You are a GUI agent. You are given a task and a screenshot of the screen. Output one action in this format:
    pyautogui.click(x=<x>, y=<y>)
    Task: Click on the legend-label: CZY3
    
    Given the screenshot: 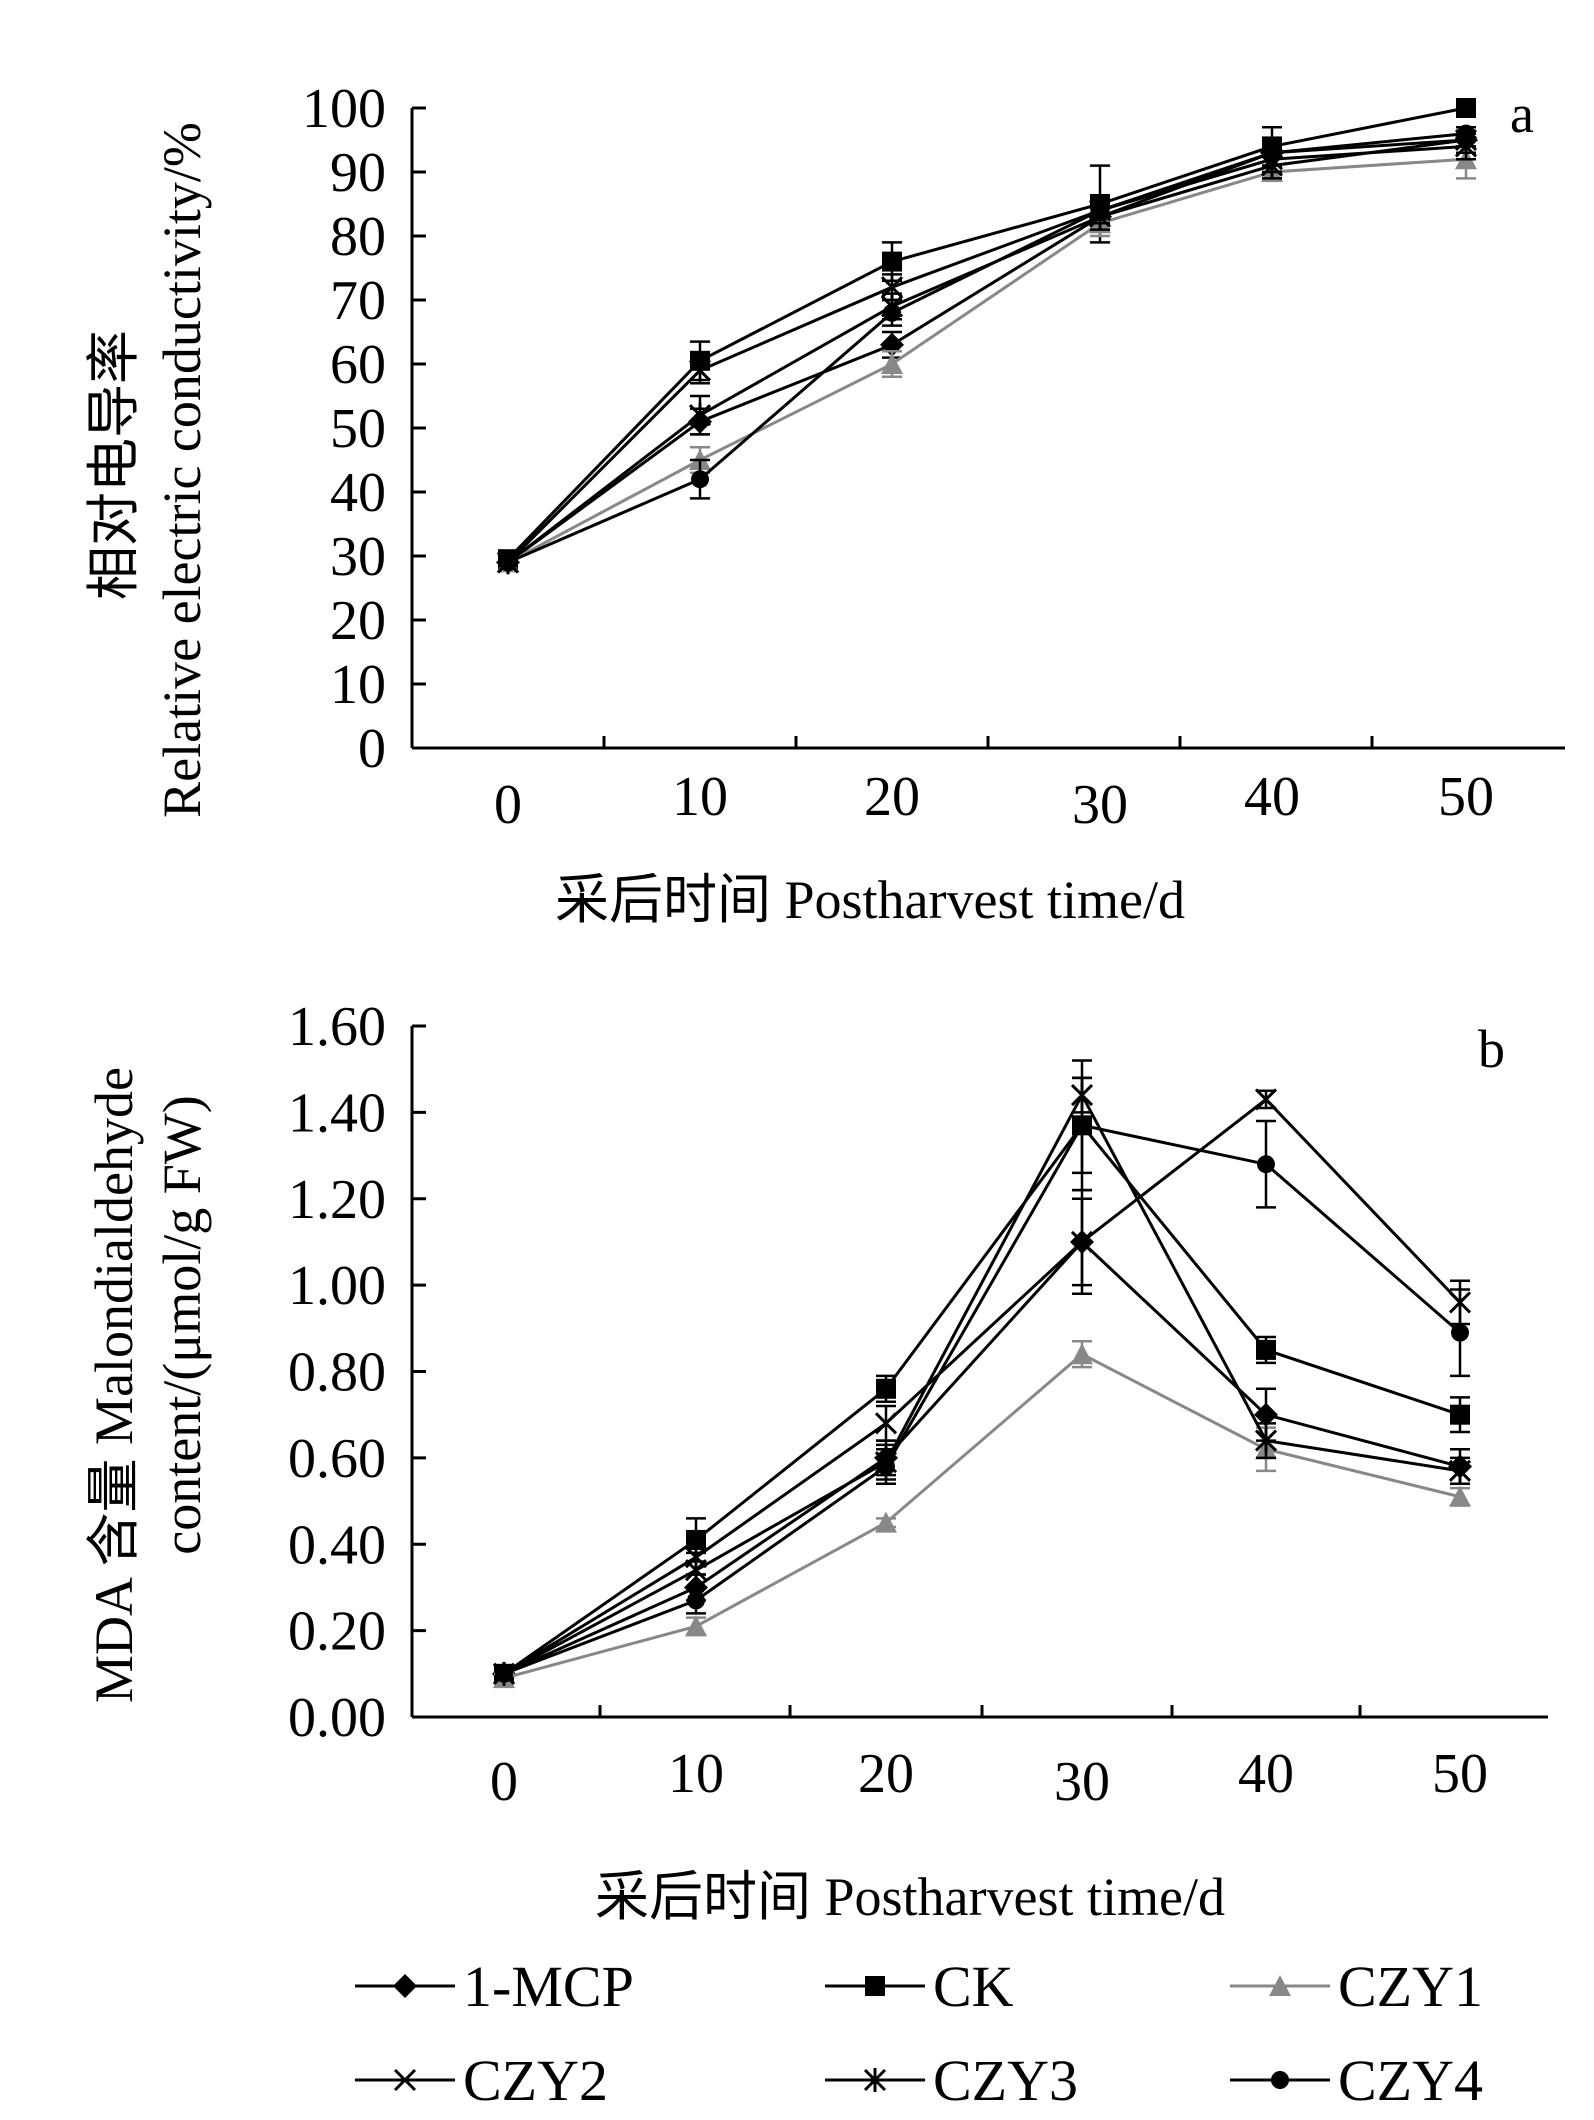 What is the action you would take?
    pyautogui.click(x=1005, y=2080)
    